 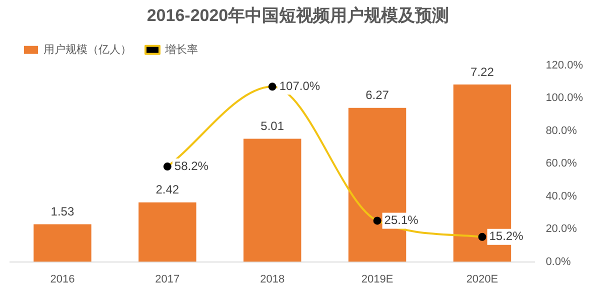 What do you see at coordinates (401, 220) in the screenshot?
I see `data-label: 25.1%` at bounding box center [401, 220].